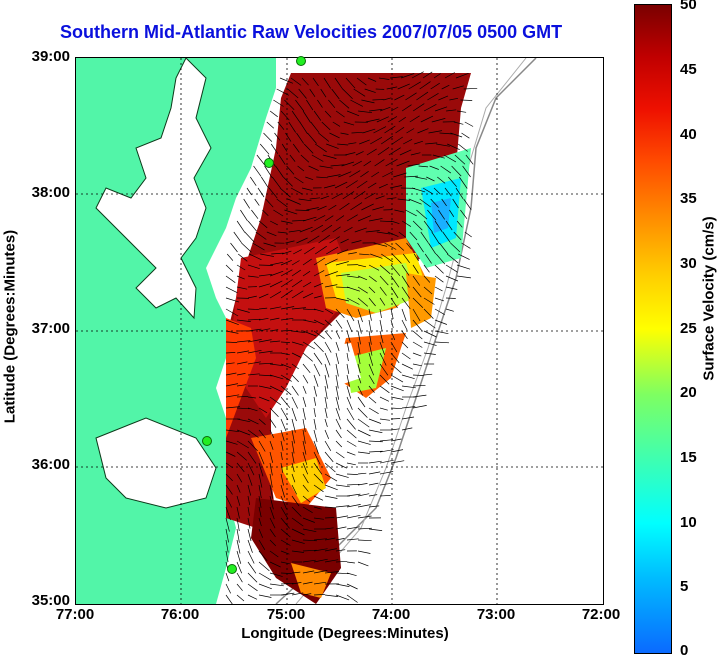 This screenshot has height=659, width=724. Describe the element at coordinates (50, 464) in the screenshot. I see `ytick-label: 36:00` at that location.